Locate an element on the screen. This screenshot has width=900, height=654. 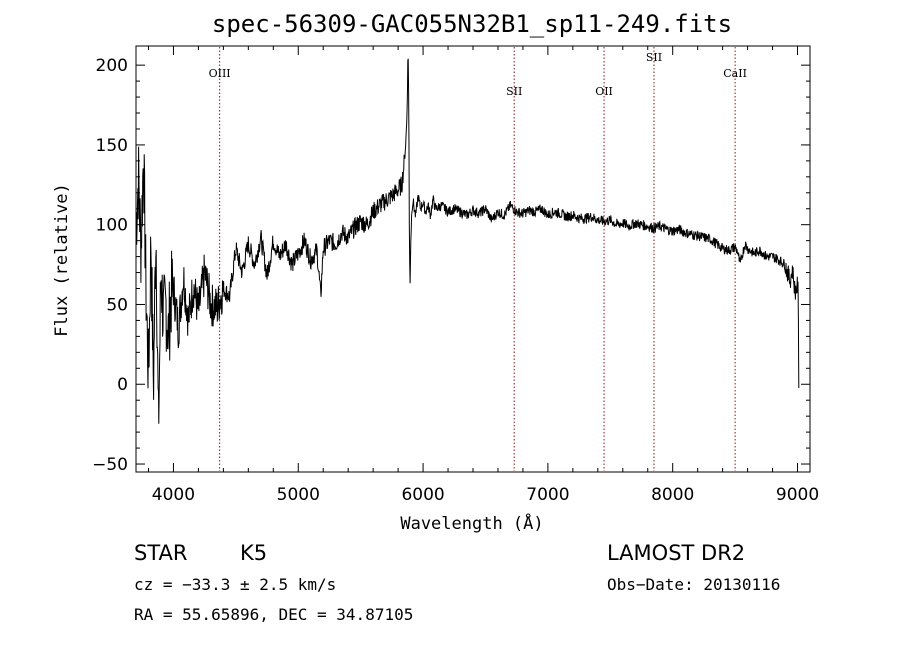
y-tick-label: 100 is located at coordinates (112, 226).